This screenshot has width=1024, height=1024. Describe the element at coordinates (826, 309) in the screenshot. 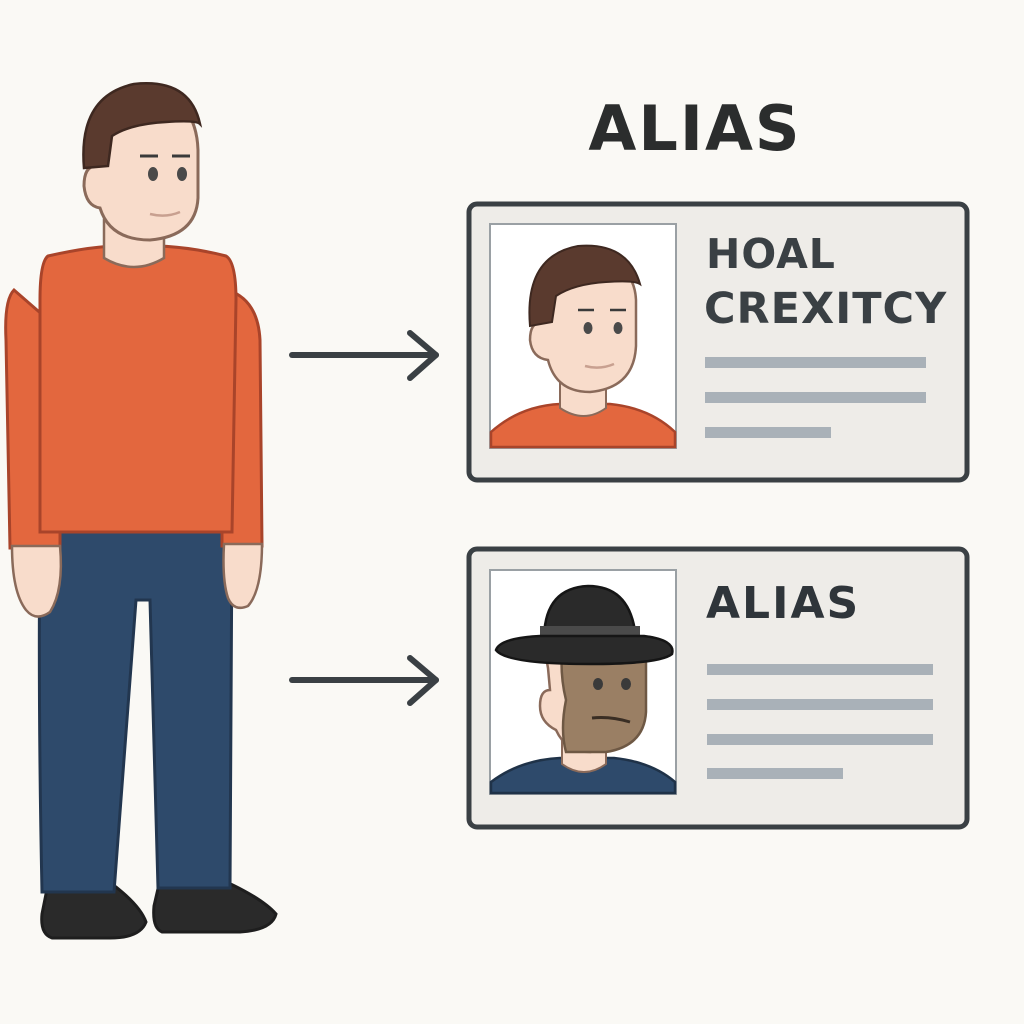

I see `card-1-name-line-2: CREXITCY` at that location.